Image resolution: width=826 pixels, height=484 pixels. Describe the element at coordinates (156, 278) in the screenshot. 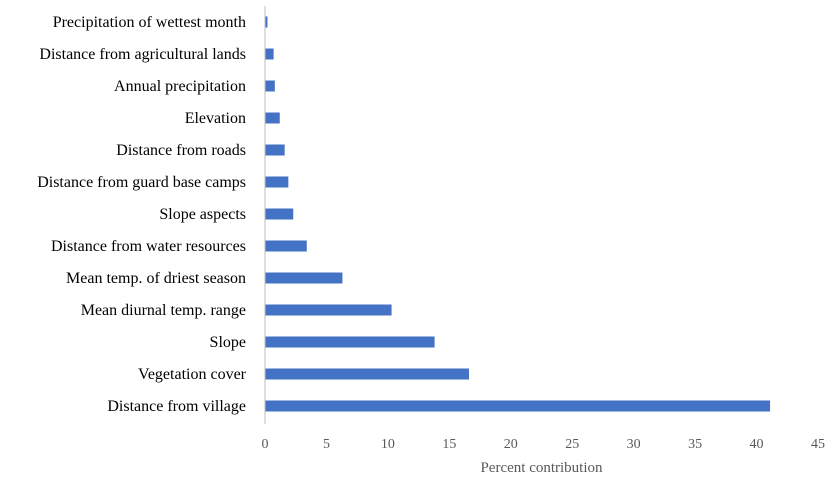

I see `category-label: Mean temp. of driest season` at that location.